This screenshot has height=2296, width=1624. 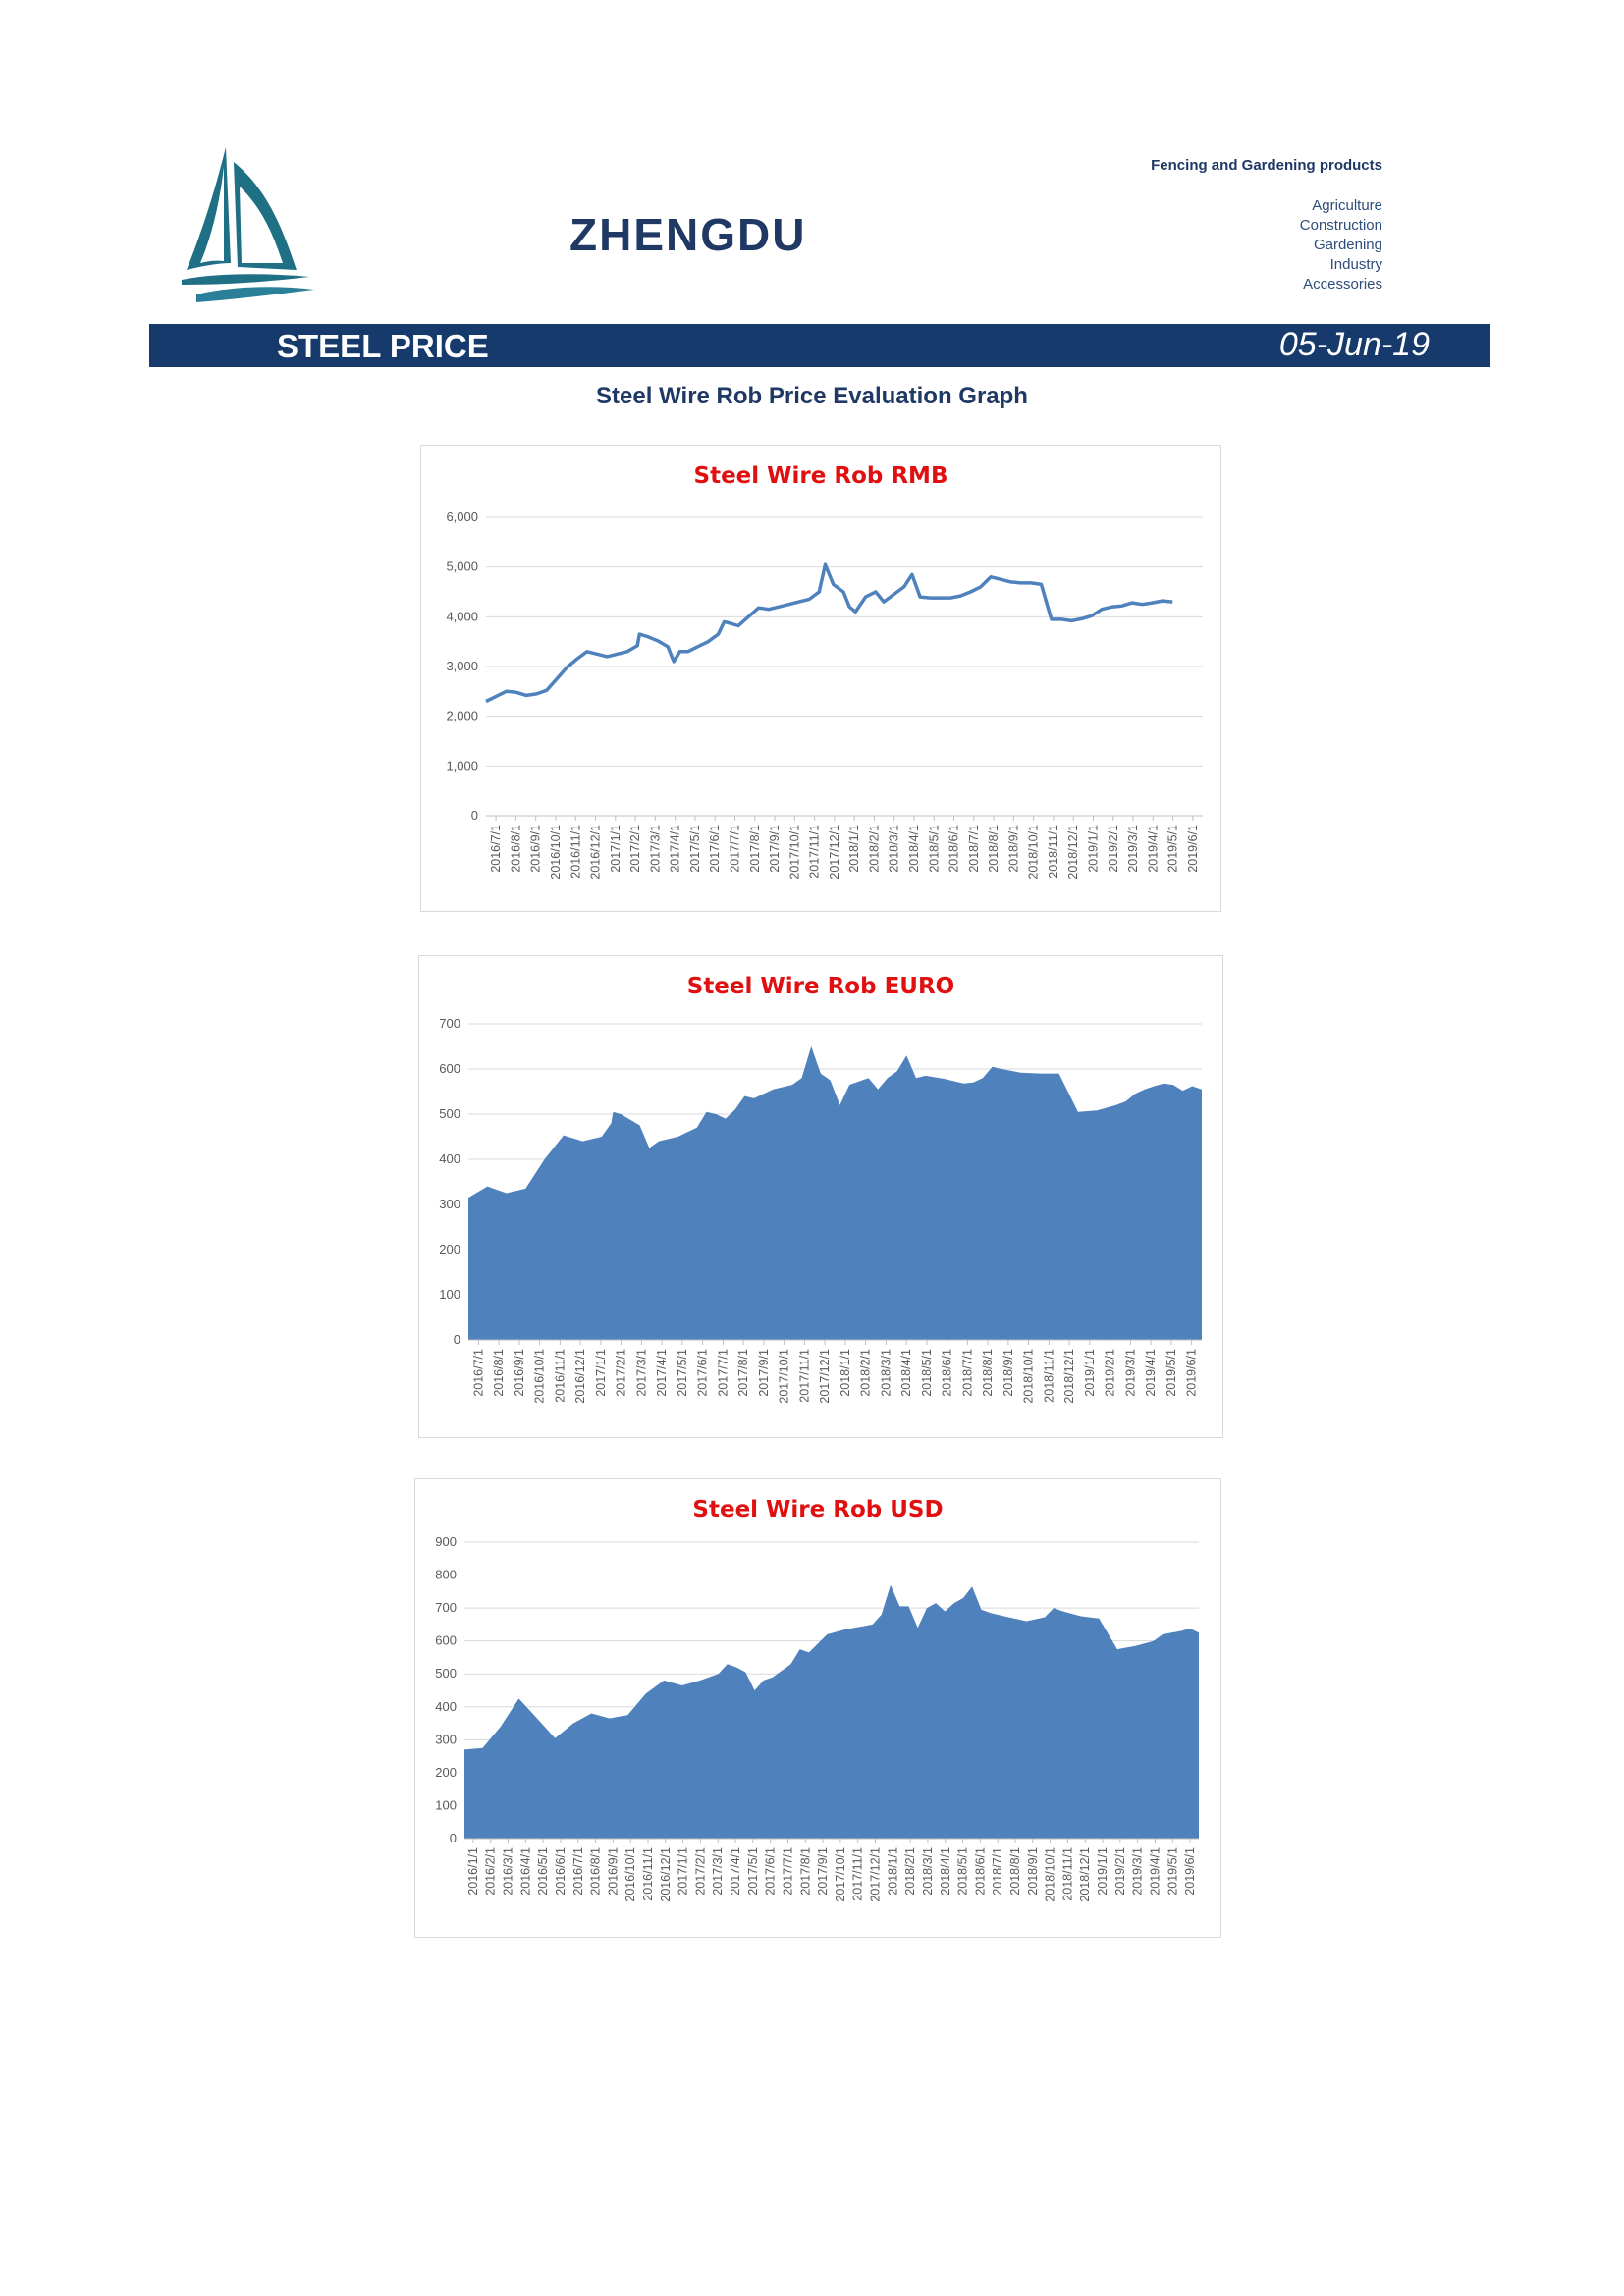 What do you see at coordinates (449, 1204) in the screenshot?
I see `y-tick-label: 300` at bounding box center [449, 1204].